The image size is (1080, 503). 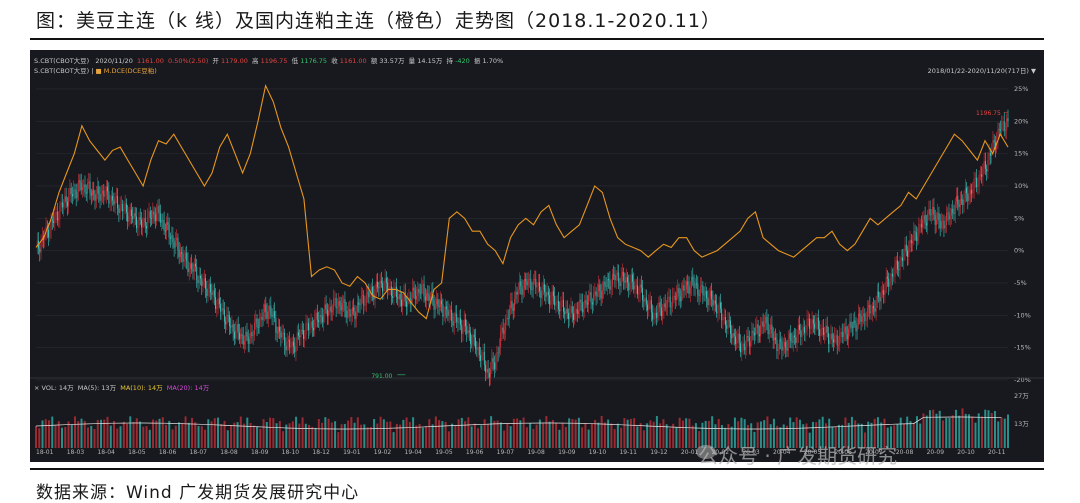 What do you see at coordinates (813, 452) in the screenshot?
I see `x-tick-label: 20-05` at bounding box center [813, 452].